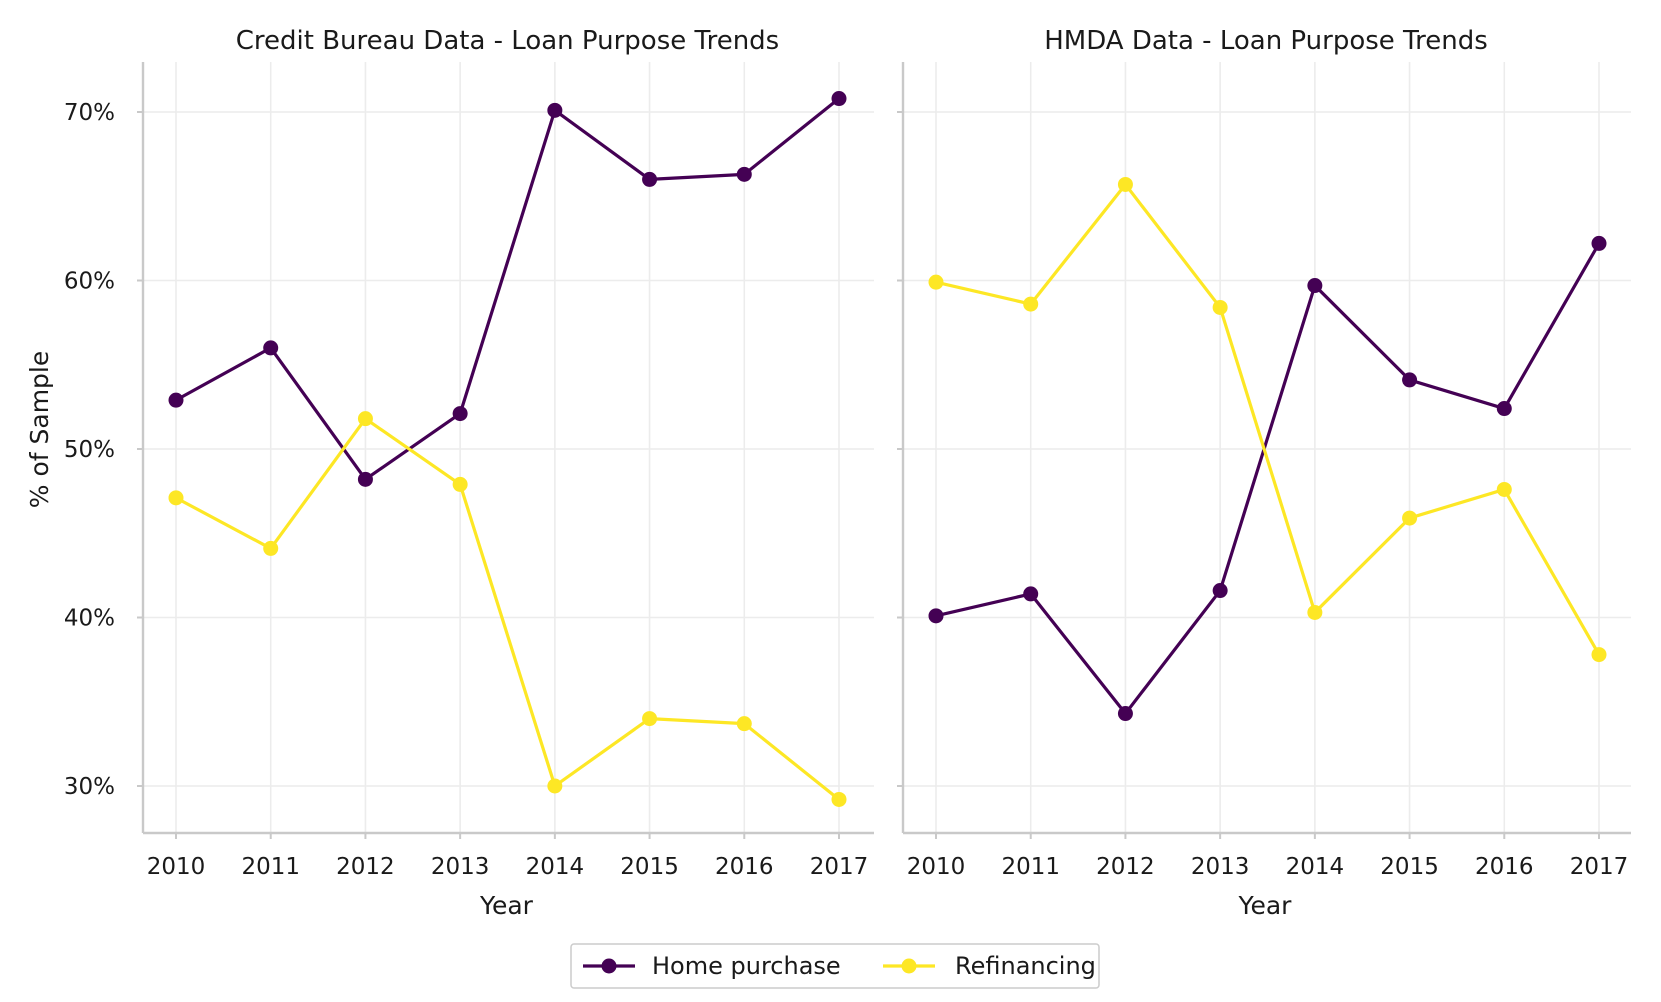 The image size is (1661, 1002). What do you see at coordinates (507, 41) in the screenshot?
I see `chart-title: Credit Bureau Data - Loan Purpose Trends` at bounding box center [507, 41].